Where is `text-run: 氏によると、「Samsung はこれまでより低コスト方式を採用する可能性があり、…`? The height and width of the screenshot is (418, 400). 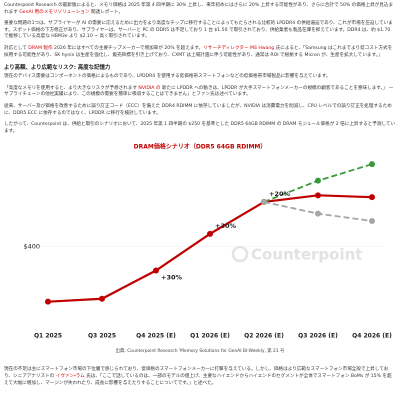 text-run: 氏によると、「Samsung はこれまでより低コスト方式を採用する可能性があり、… is located at coordinates (198, 51).